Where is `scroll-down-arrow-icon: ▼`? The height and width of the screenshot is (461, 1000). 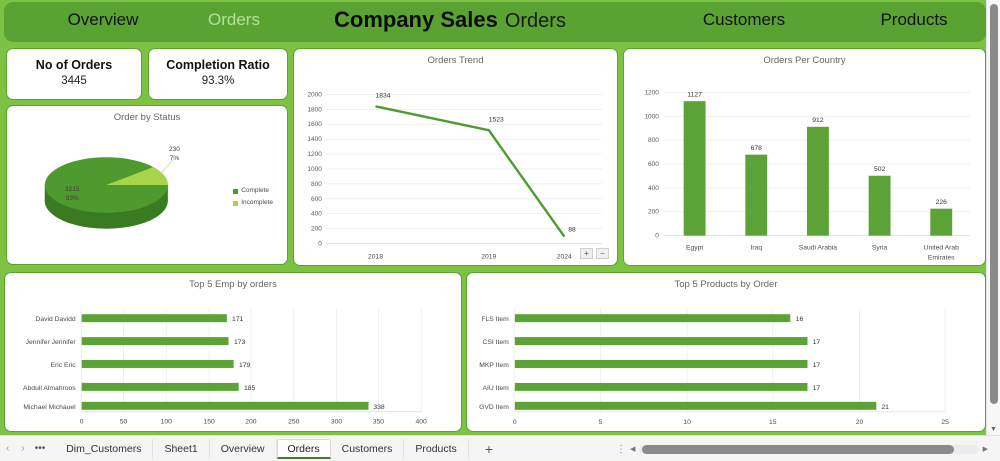
scroll-down-arrow-icon: ▼ is located at coordinates (993, 429).